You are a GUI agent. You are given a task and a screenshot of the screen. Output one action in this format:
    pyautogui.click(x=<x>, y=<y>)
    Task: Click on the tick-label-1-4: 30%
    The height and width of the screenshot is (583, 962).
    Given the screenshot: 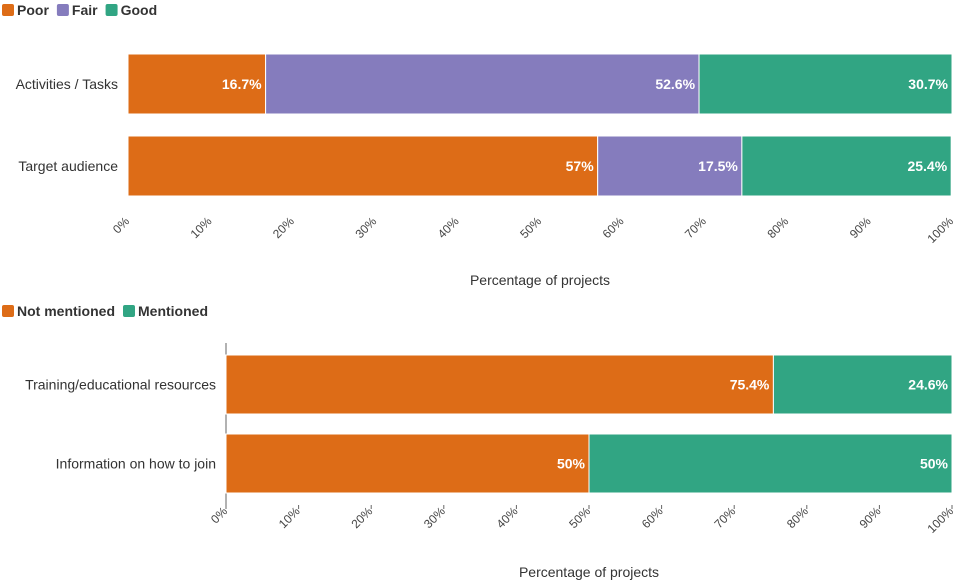 What is the action you would take?
    pyautogui.click(x=365, y=227)
    